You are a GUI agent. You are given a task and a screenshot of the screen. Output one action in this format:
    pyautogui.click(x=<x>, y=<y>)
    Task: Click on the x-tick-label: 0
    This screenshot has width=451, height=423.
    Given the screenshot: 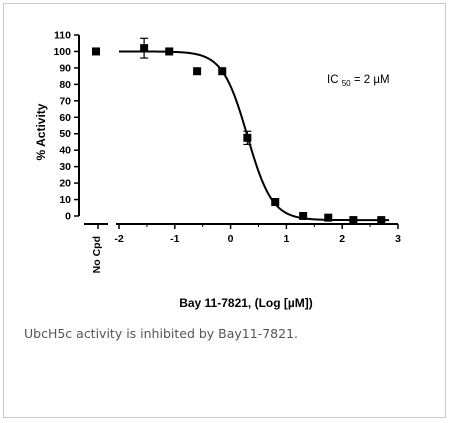 What is the action you would take?
    pyautogui.click(x=231, y=239)
    